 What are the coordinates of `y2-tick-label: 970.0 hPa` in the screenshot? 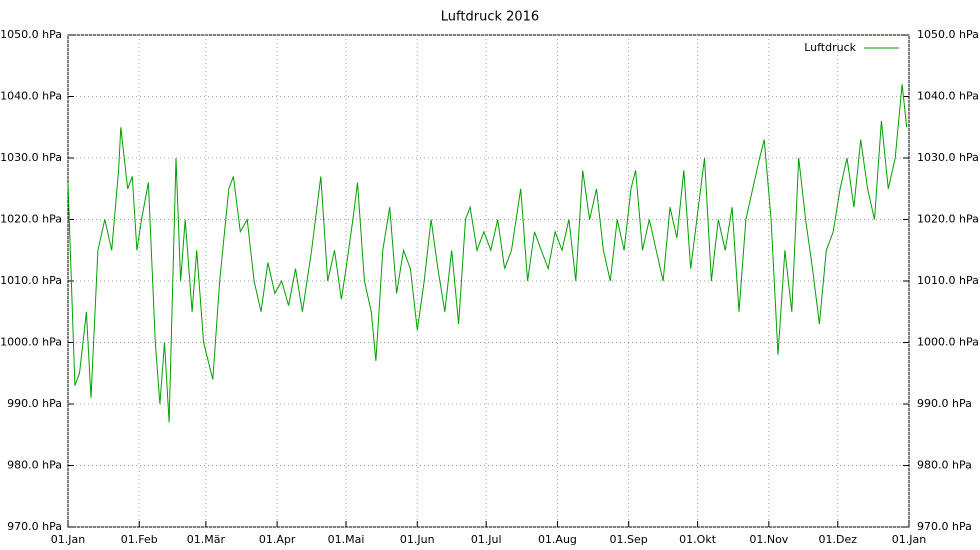 It's located at (944, 526).